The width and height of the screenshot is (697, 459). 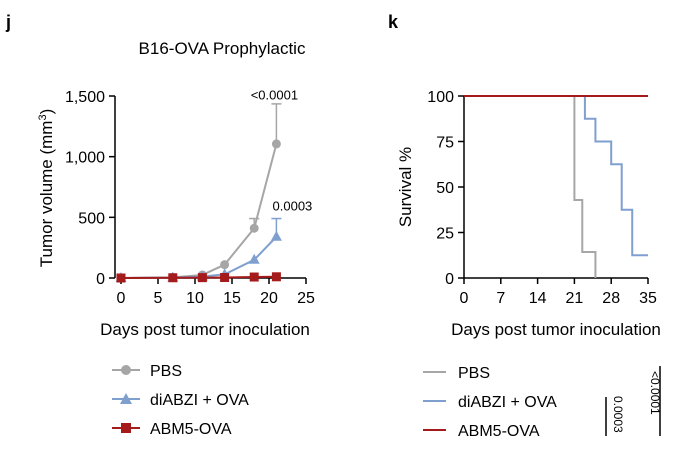 I want to click on panel-j-x-tick-label: 0, so click(x=121, y=298).